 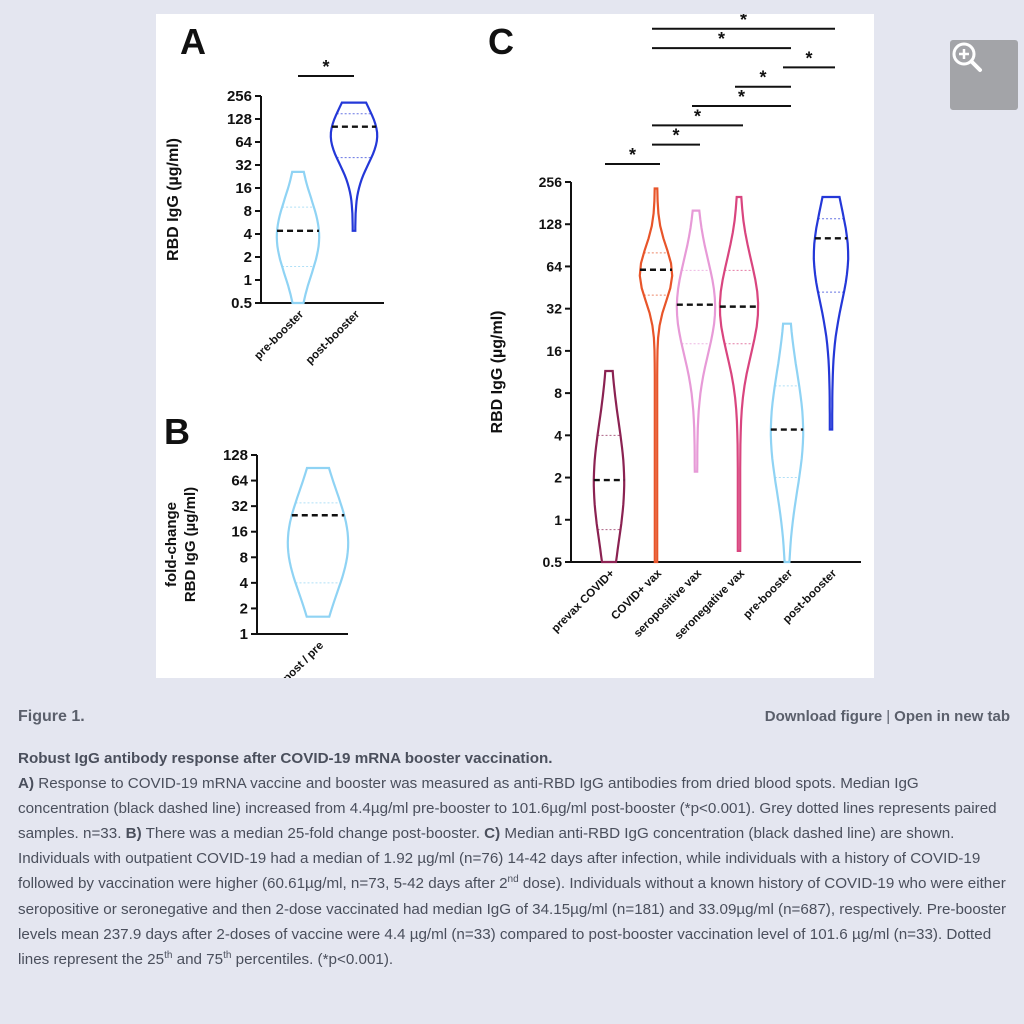 I want to click on caption-c-sup-3: th, so click(x=227, y=955).